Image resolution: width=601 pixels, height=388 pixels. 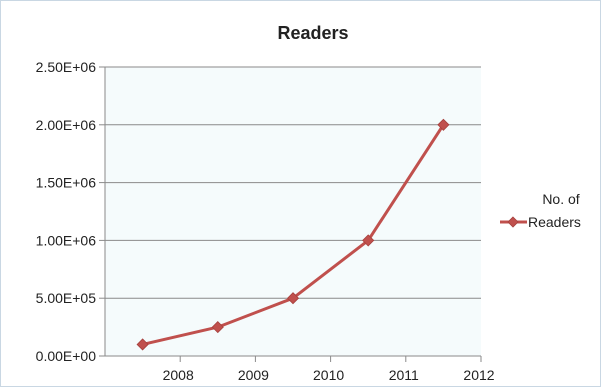 What do you see at coordinates (368, 240) in the screenshot?
I see `data-point-2011` at bounding box center [368, 240].